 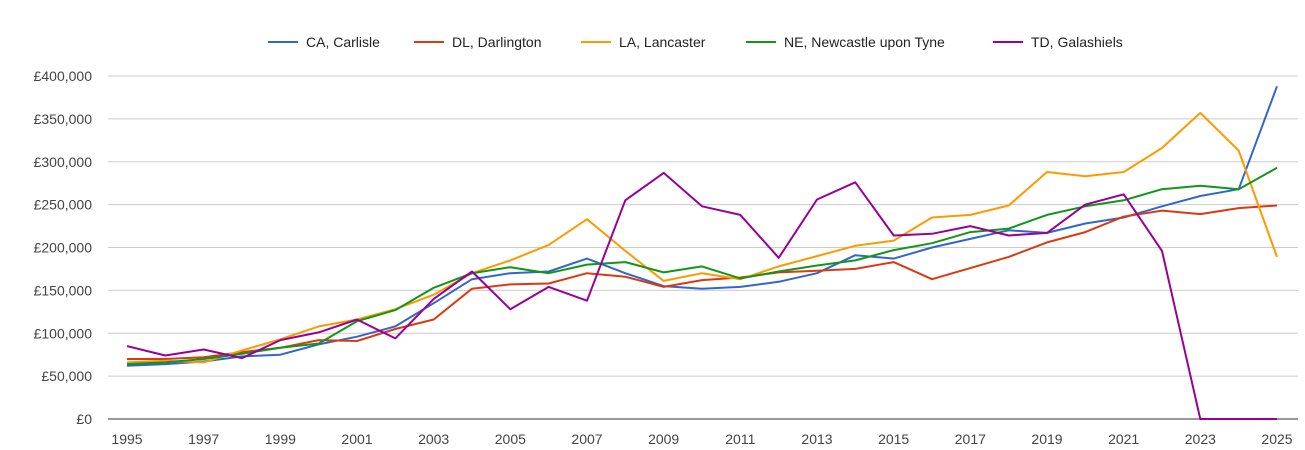 What do you see at coordinates (63, 333) in the screenshot?
I see `y-tick-label: £100,000` at bounding box center [63, 333].